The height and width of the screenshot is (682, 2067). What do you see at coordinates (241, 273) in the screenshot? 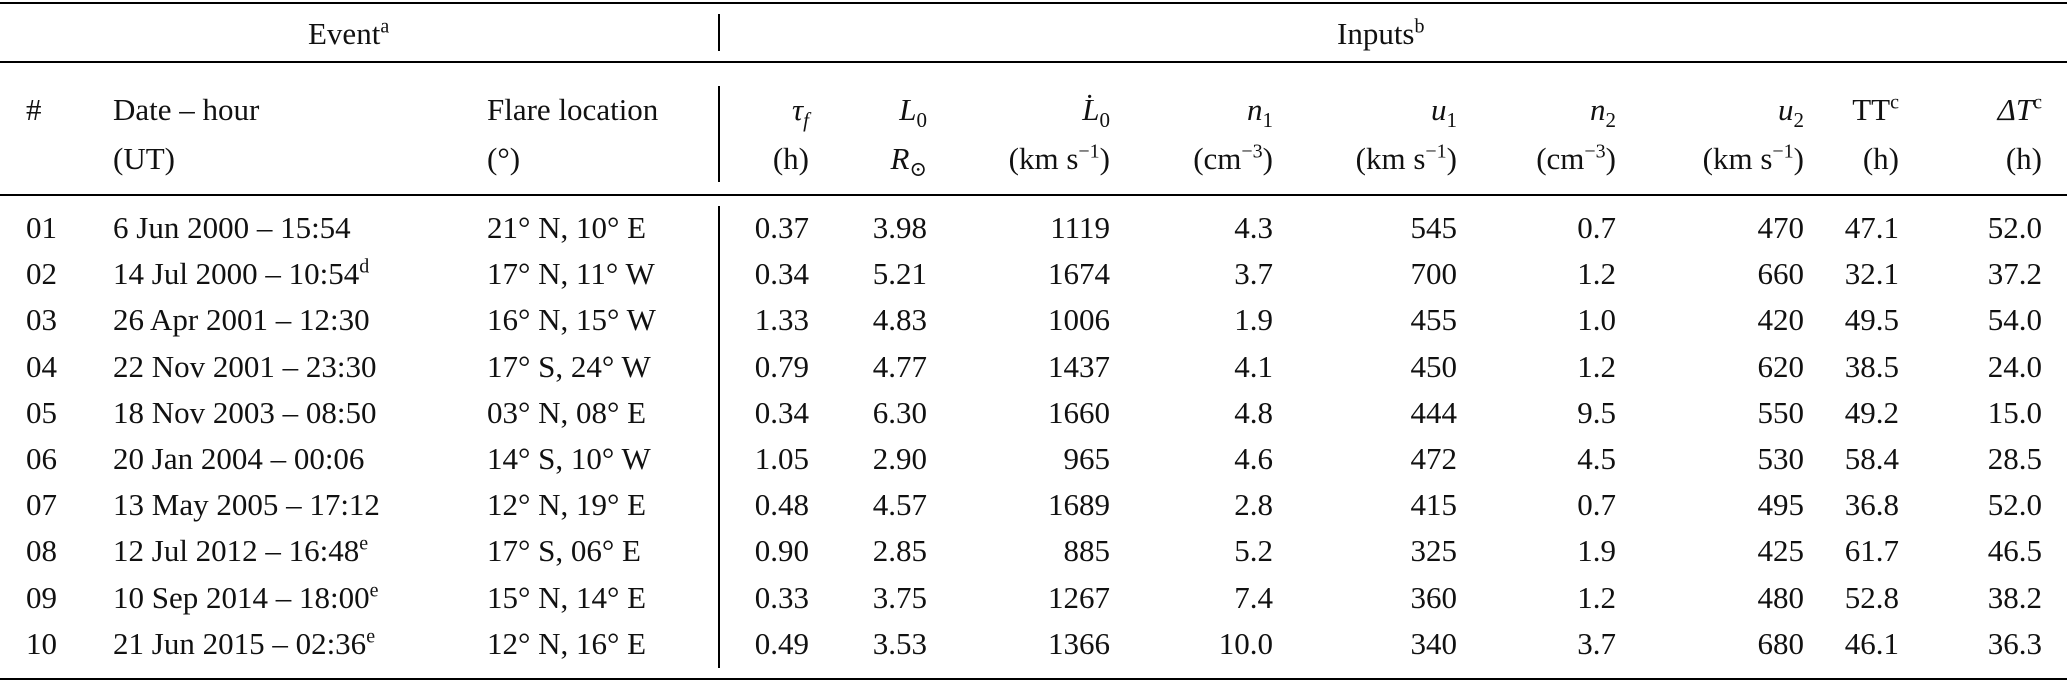
I see `cell-date: 14 Jul 2000 – 10:54d` at bounding box center [241, 273].